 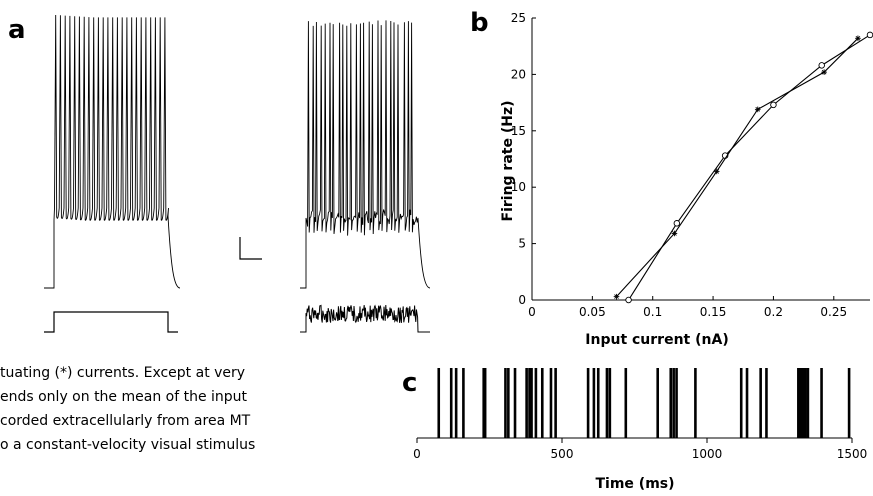 I want to click on y-tick-label: 15, so click(x=518, y=131).